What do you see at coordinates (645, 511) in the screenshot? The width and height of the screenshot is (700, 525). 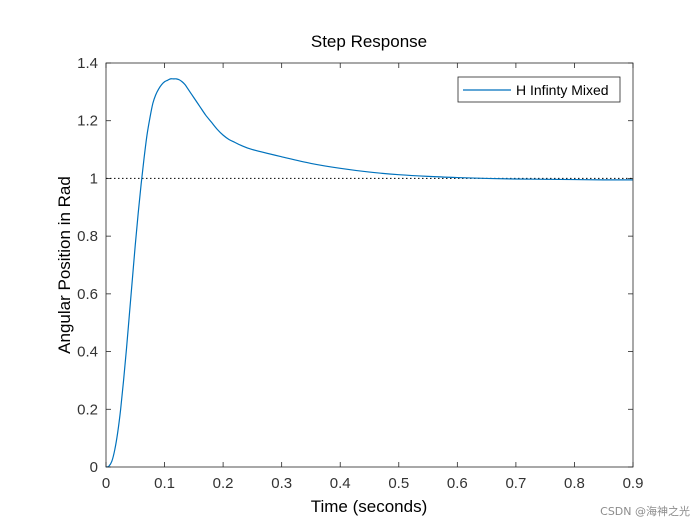 I see `watermark: CSDN @海神之光` at bounding box center [645, 511].